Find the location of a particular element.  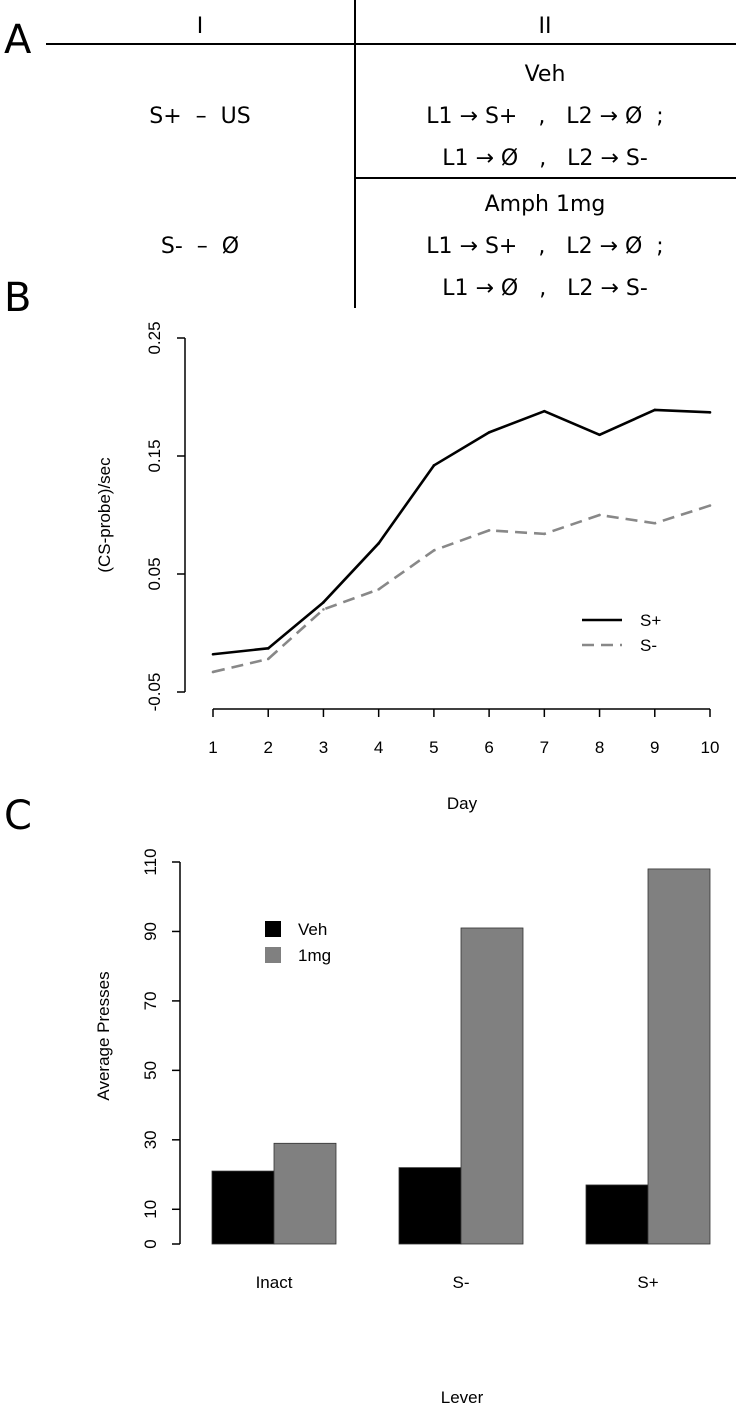

bar-y-tick-label: 50 is located at coordinates (150, 1070).